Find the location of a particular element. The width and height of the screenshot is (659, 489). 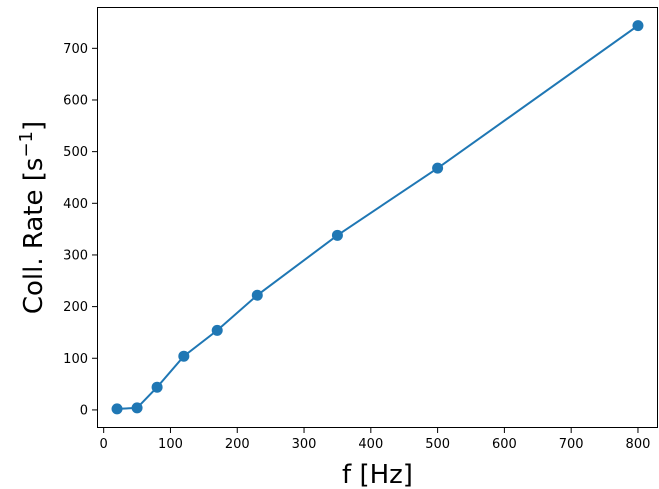

x-axis-title: f [Hz] is located at coordinates (377, 474).